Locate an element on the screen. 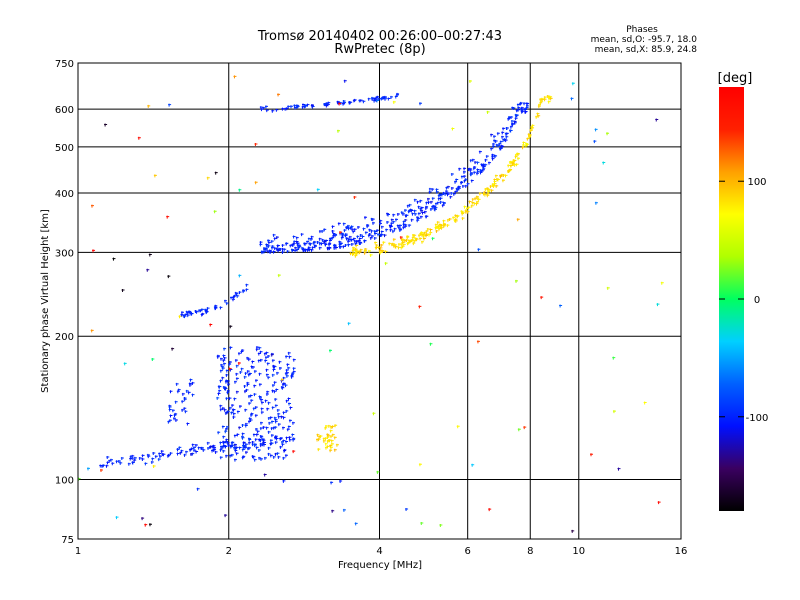 This screenshot has width=800, height=600. x-tick-label: 6 is located at coordinates (467, 551).